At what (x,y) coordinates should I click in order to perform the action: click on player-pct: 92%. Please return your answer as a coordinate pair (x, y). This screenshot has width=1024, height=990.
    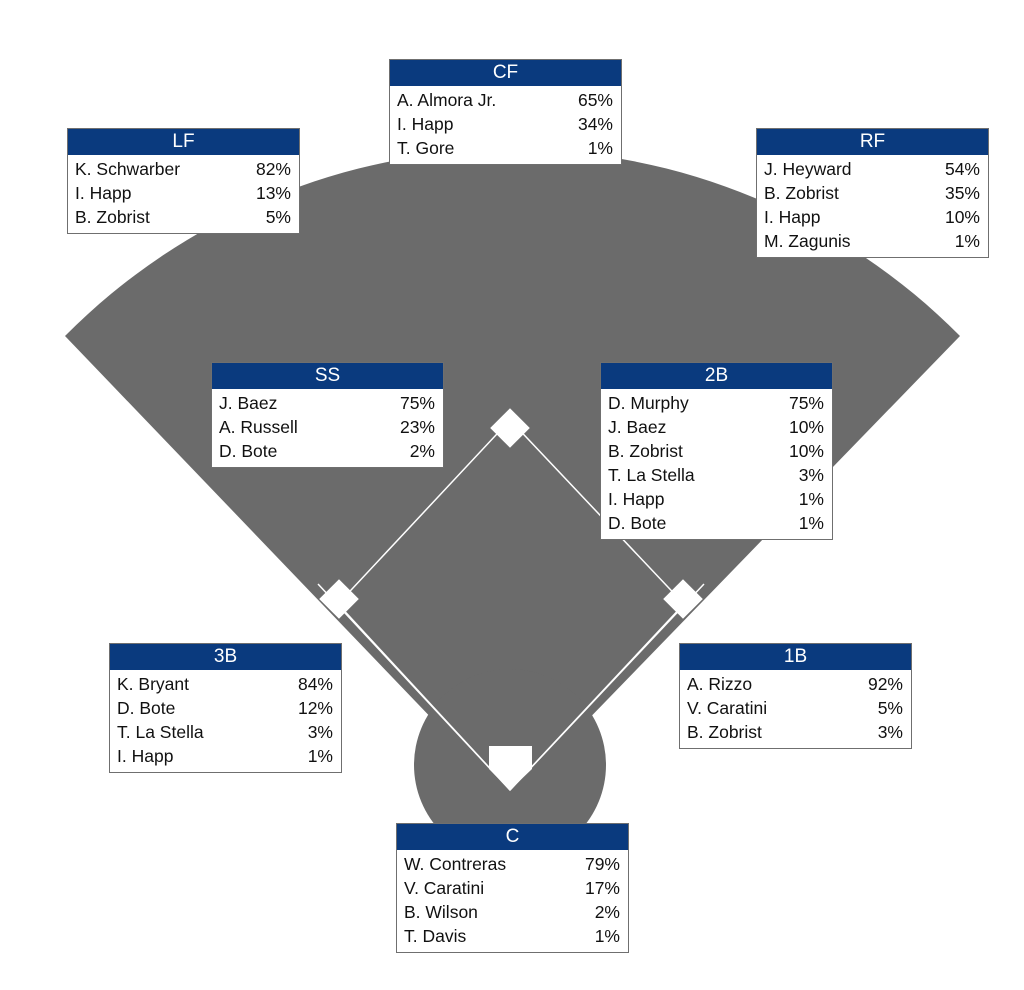
    Looking at the image, I should click on (885, 684).